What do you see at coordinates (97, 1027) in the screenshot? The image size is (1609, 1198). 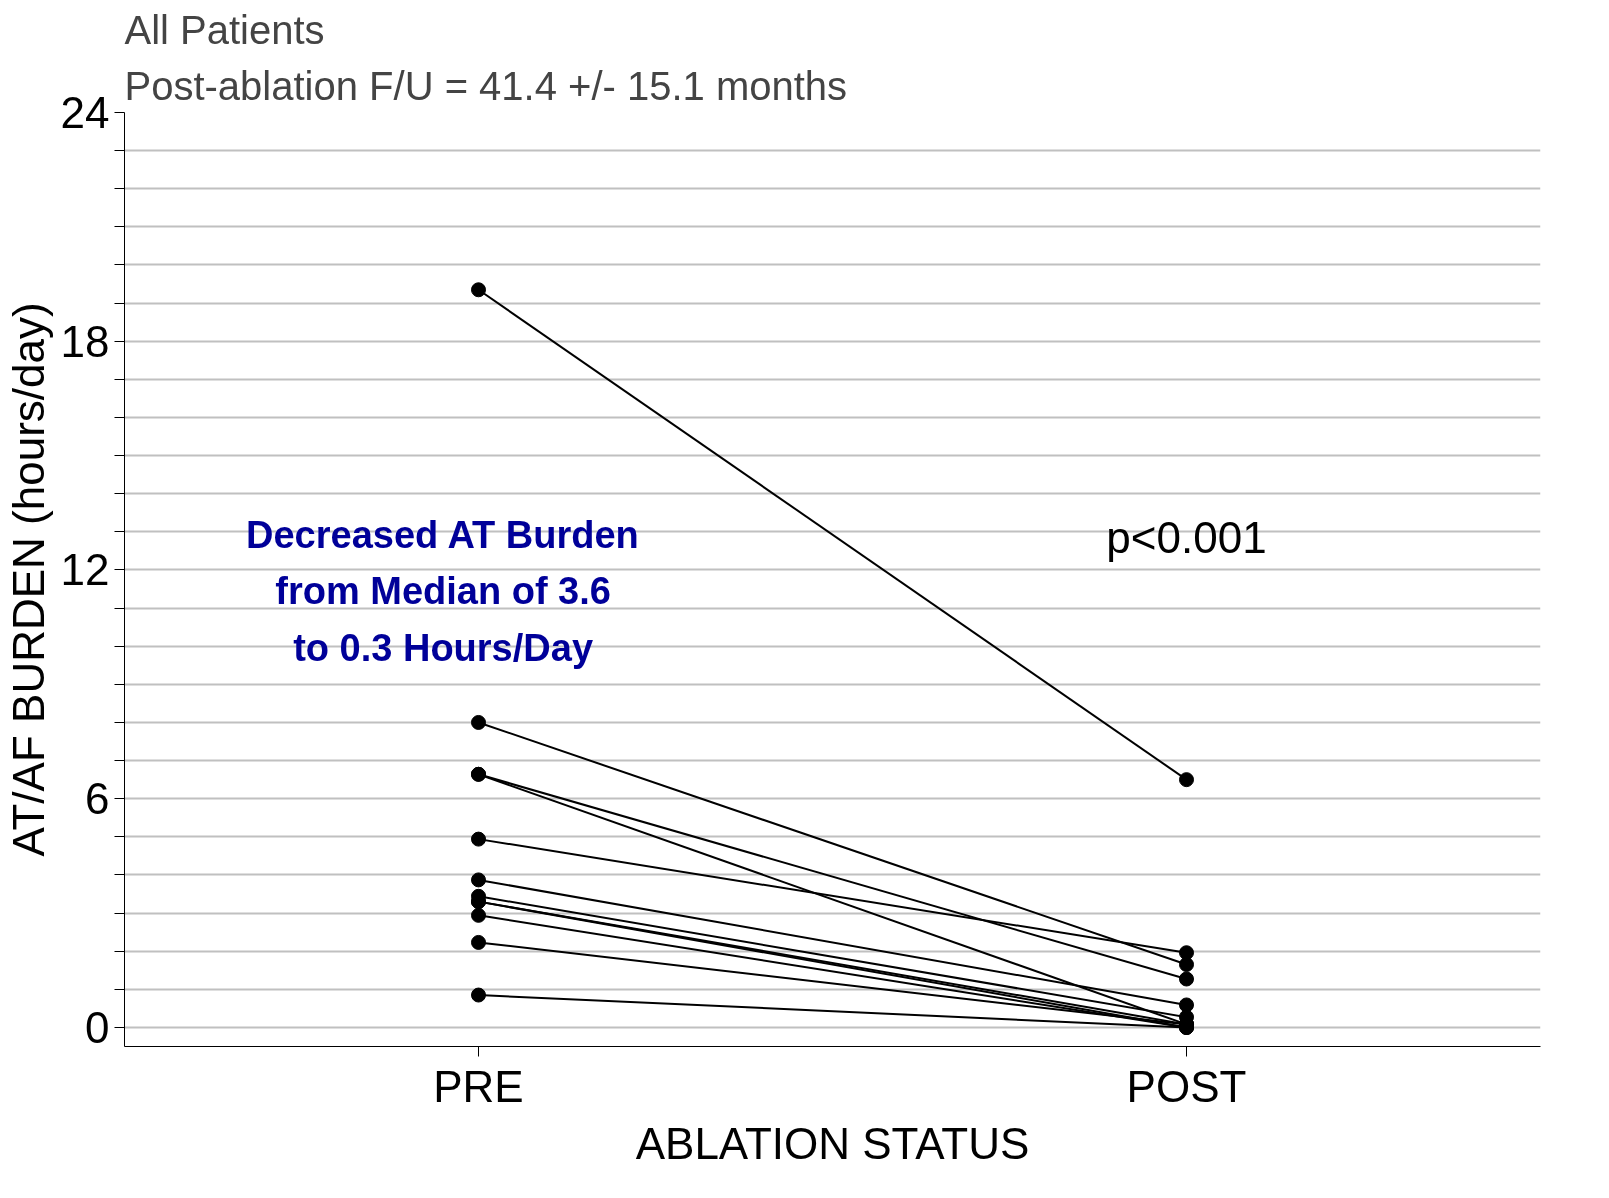 I see `y-tick-label: 0` at bounding box center [97, 1027].